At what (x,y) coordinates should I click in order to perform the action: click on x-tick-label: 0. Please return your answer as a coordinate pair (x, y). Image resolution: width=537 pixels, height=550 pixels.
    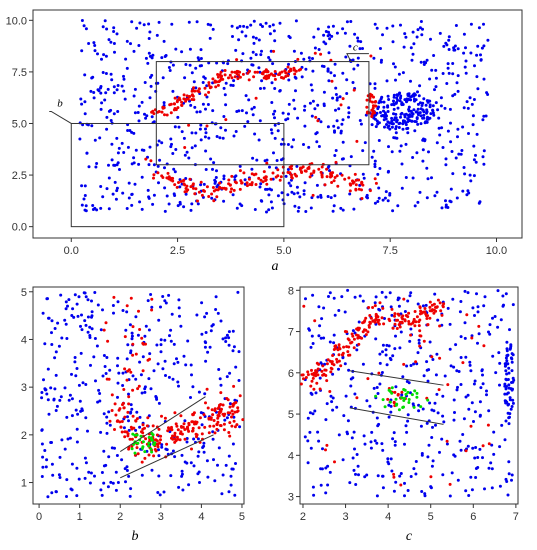
    Looking at the image, I should click on (39, 517).